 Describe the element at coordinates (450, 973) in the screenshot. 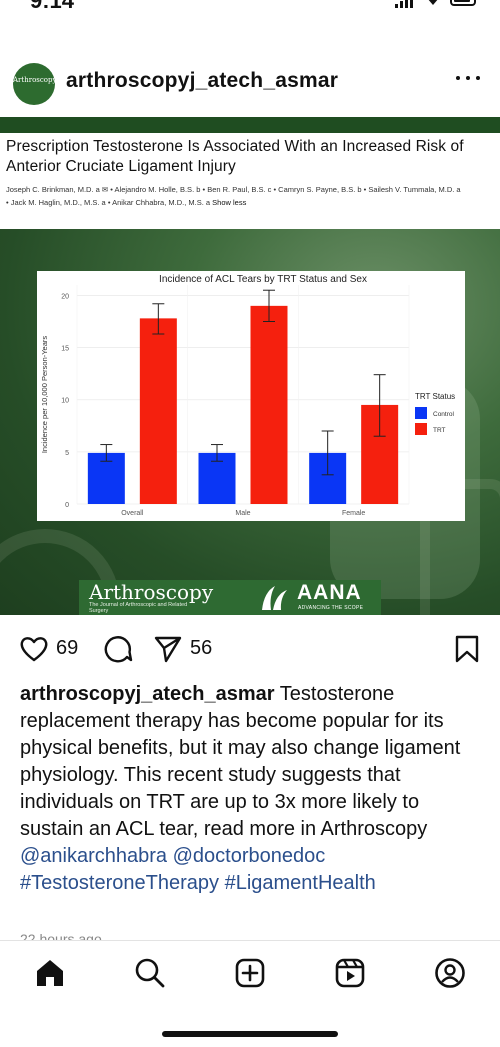

I see `profile-icon` at that location.